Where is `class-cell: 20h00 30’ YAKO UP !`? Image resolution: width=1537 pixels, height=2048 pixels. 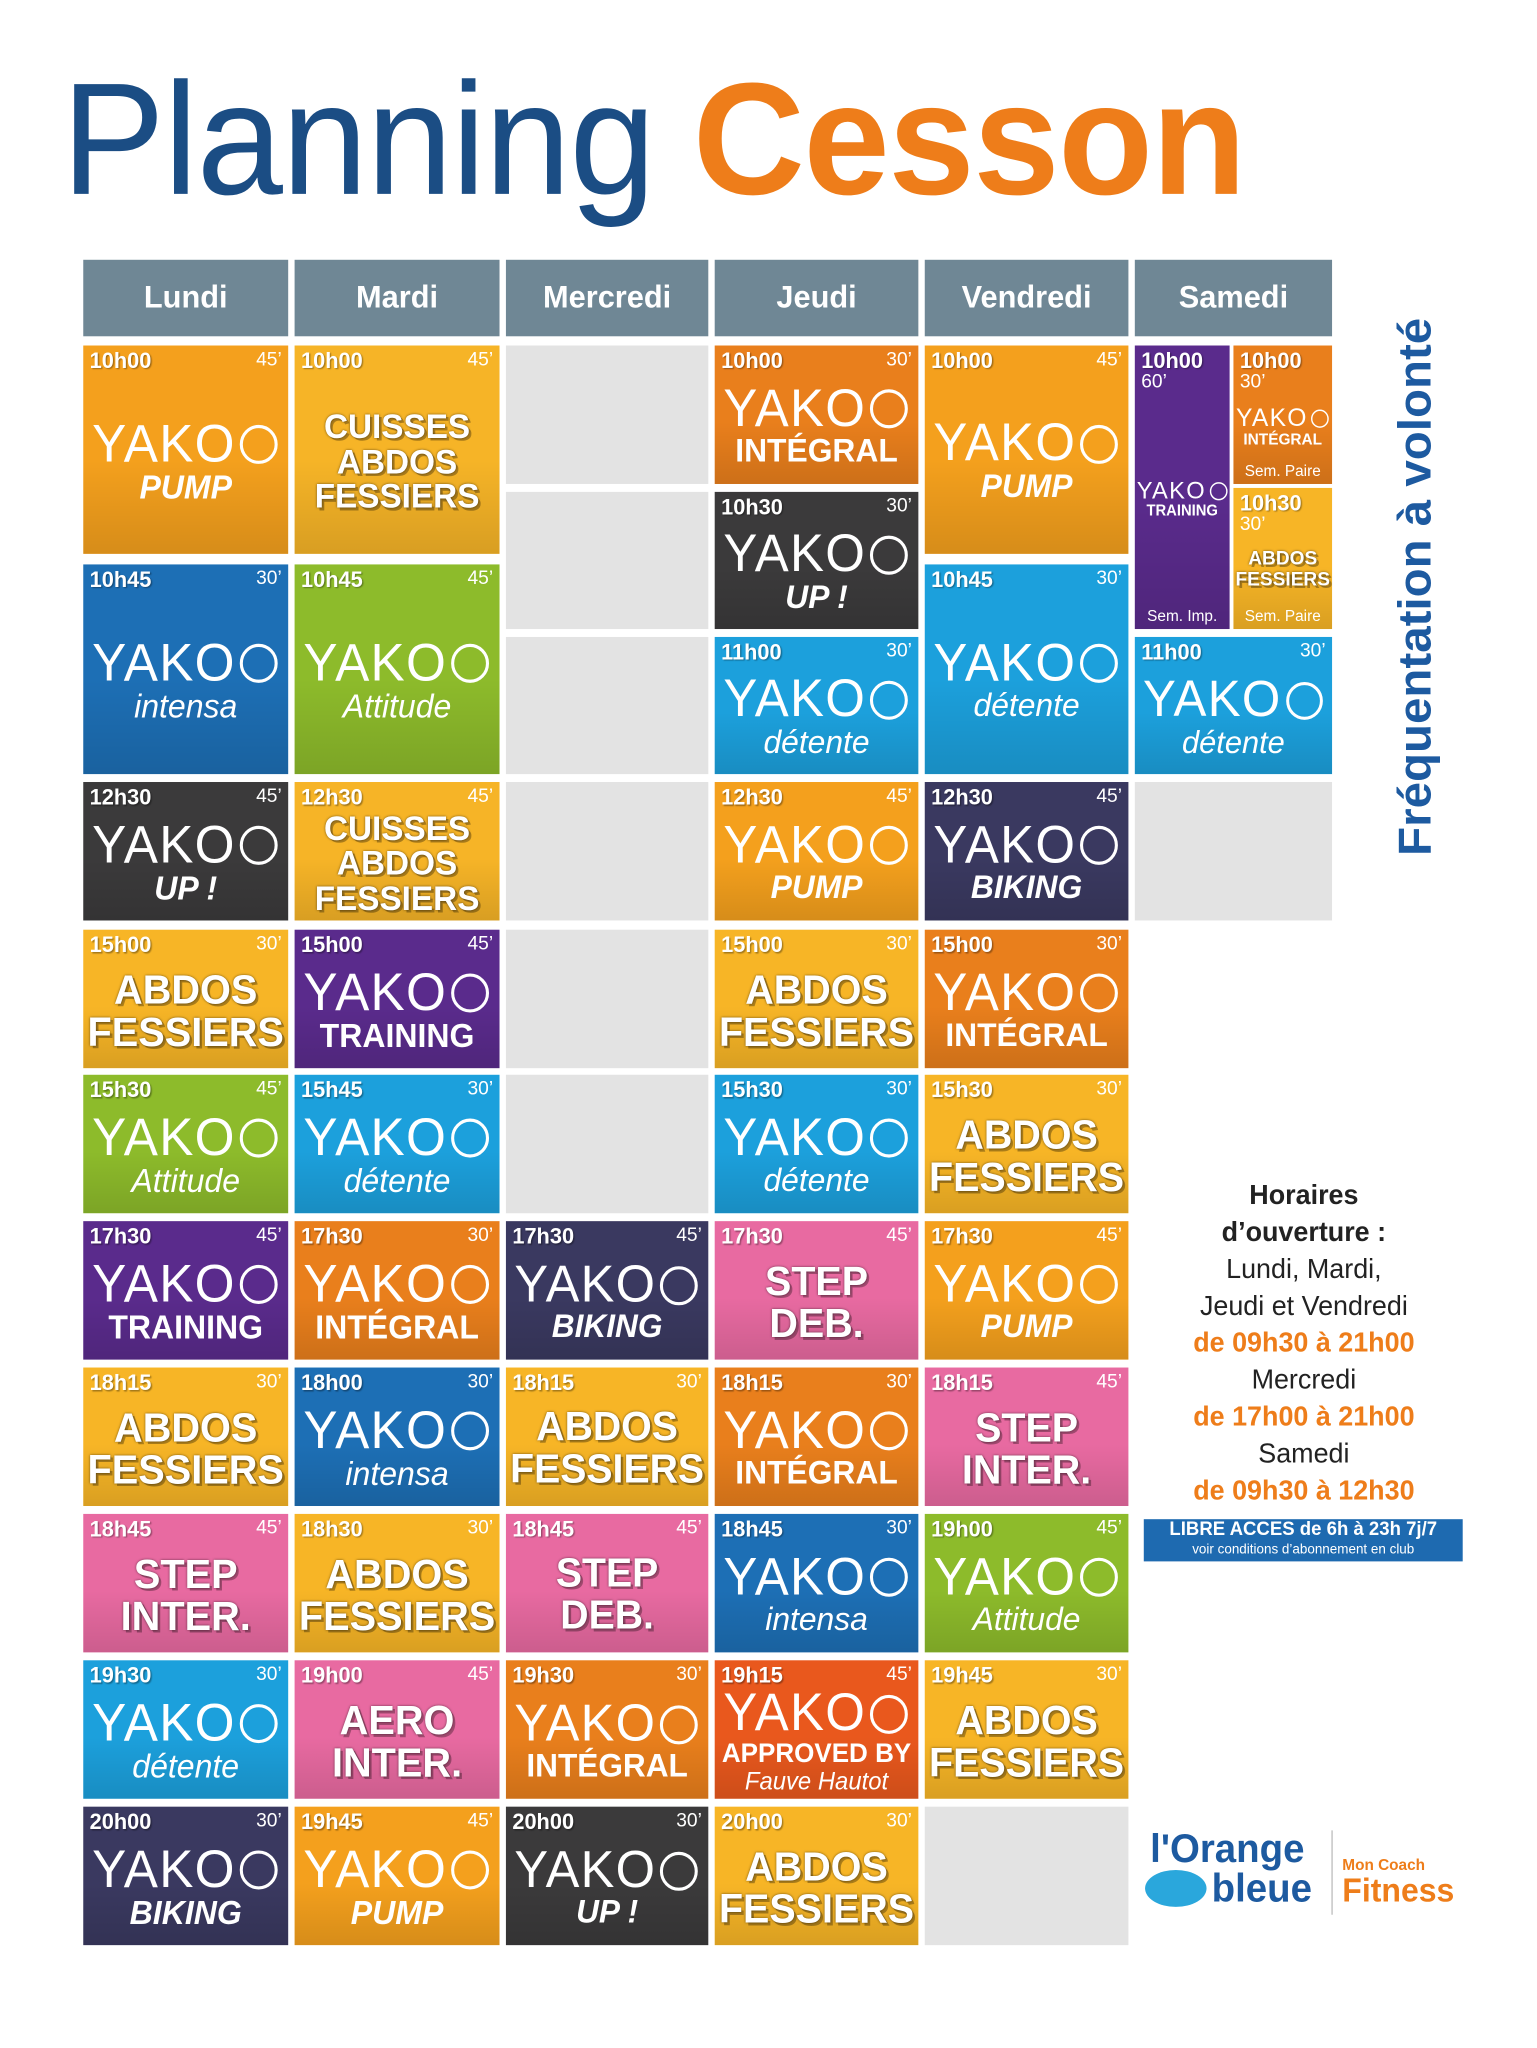
class-cell: 20h00 30’ YAKO UP ! is located at coordinates (607, 1876).